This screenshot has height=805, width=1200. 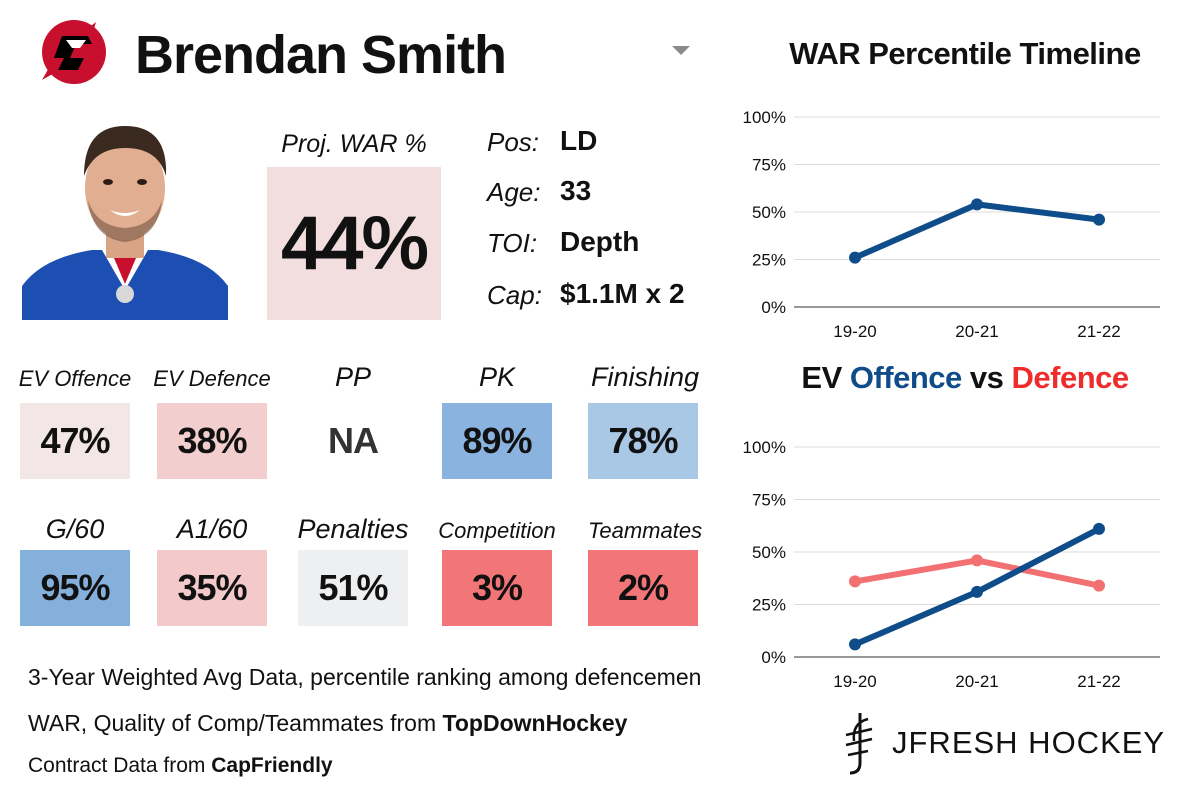 What do you see at coordinates (212, 441) in the screenshot?
I see `metric-value-ev-defence: 38%` at bounding box center [212, 441].